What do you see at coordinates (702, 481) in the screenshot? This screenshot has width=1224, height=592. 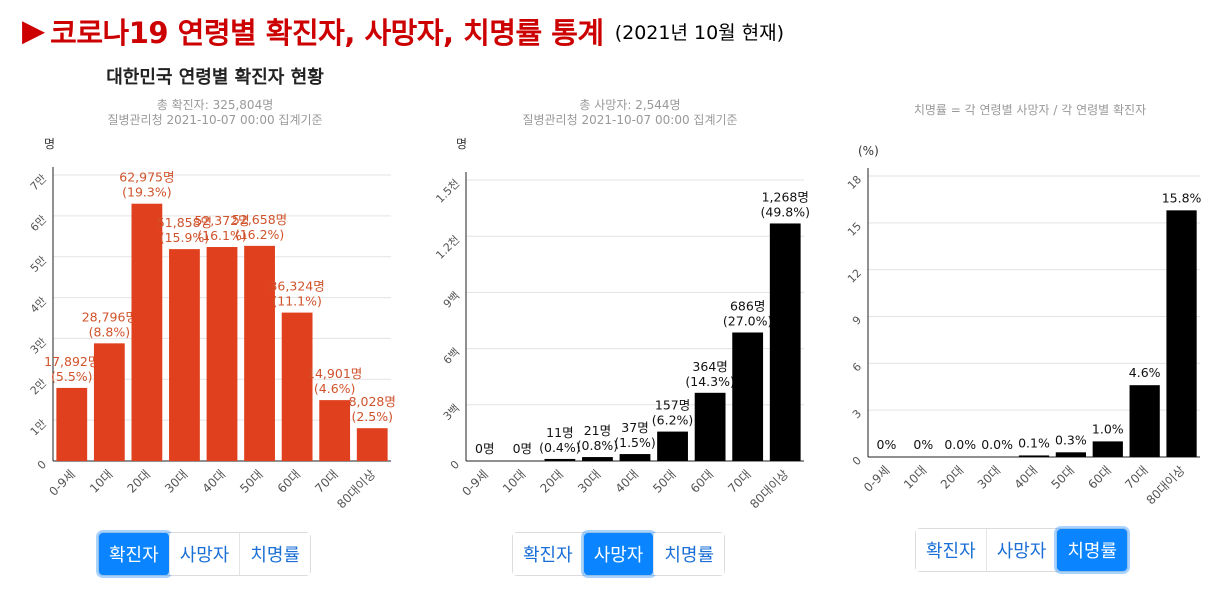 I see `x-tick-label: 60대` at bounding box center [702, 481].